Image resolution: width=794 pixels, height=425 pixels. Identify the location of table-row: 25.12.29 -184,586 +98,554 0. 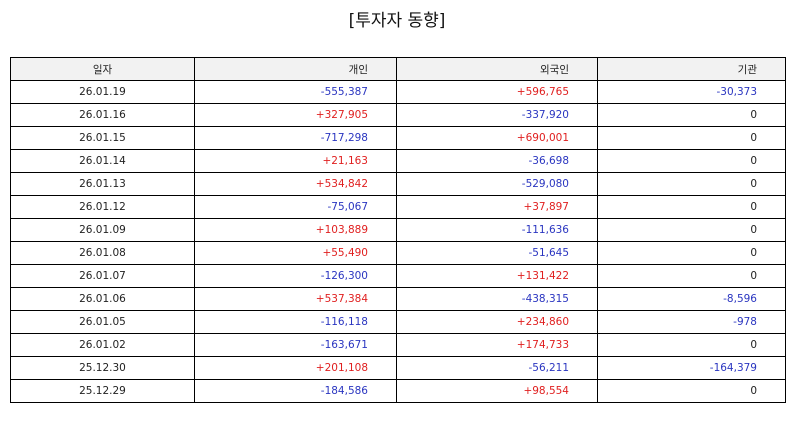
(398, 391).